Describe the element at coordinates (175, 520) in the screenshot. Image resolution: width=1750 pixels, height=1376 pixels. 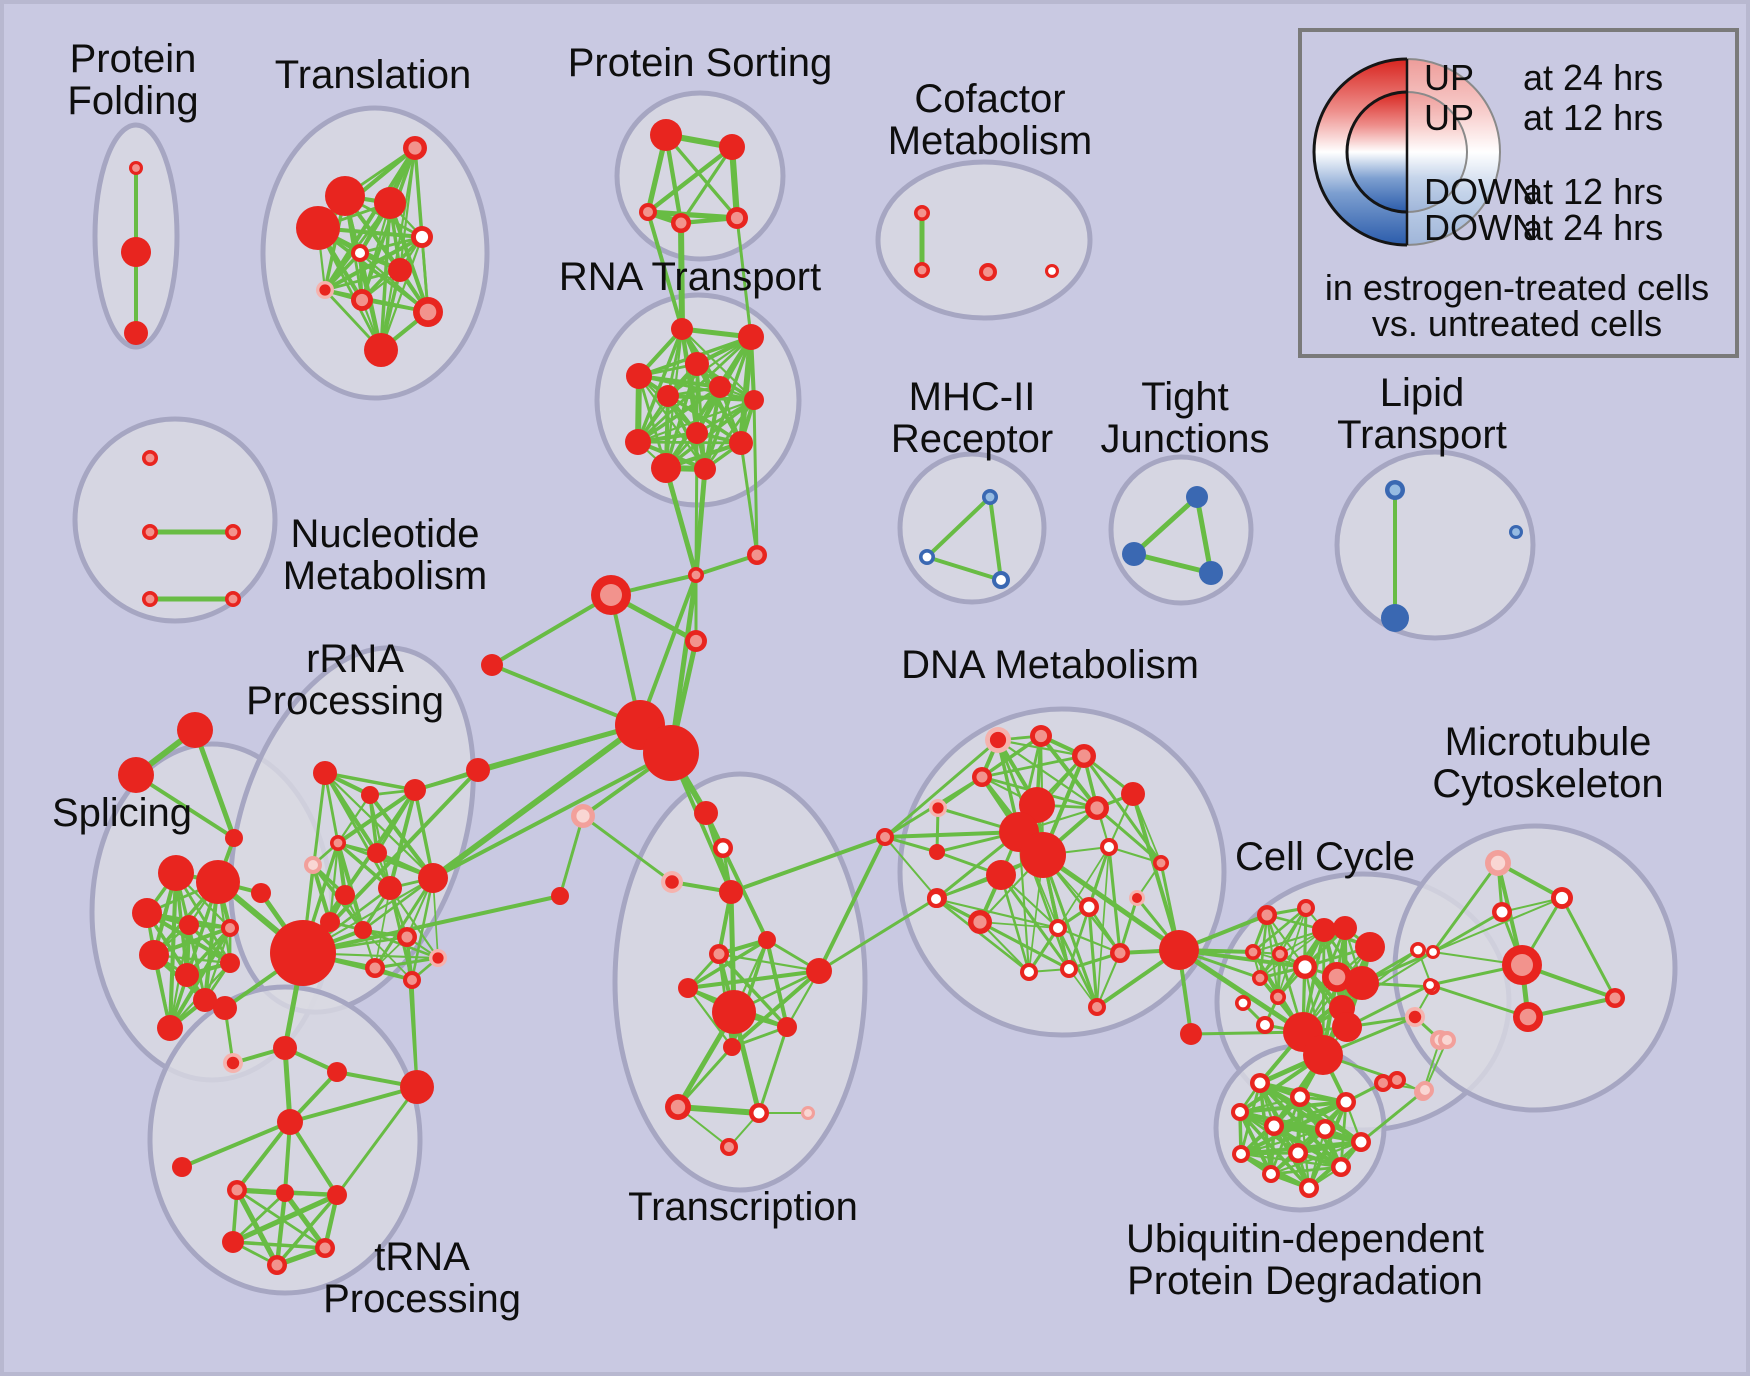
I see `cluster-bubble` at that location.